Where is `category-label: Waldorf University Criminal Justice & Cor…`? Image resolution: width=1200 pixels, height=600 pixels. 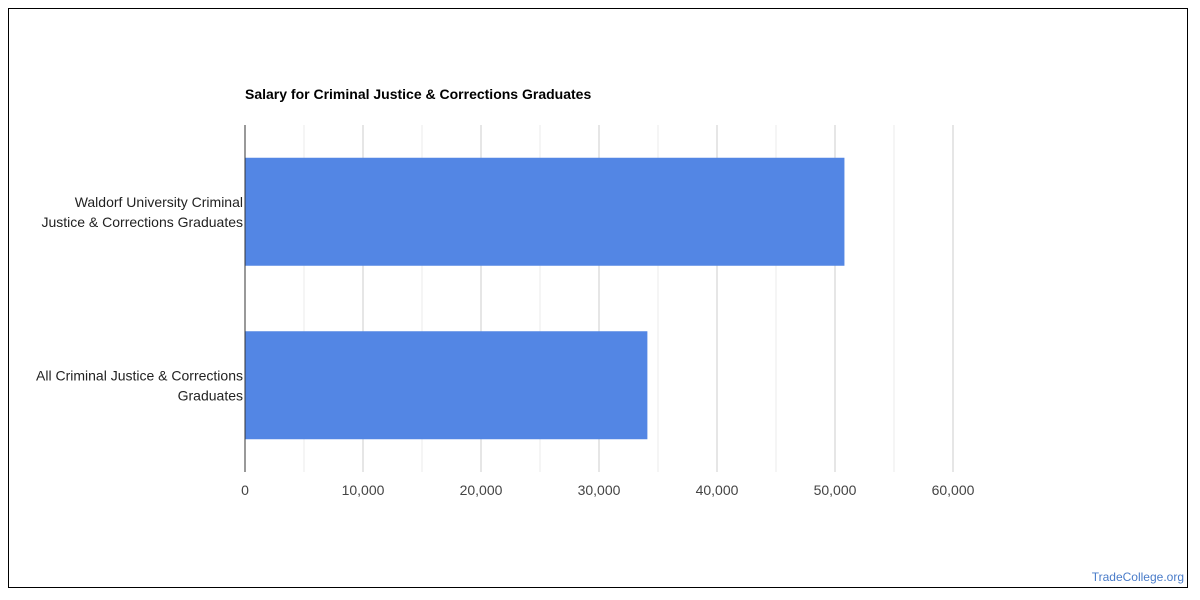 category-label: Waldorf University Criminal Justice & Cor… is located at coordinates (142, 212).